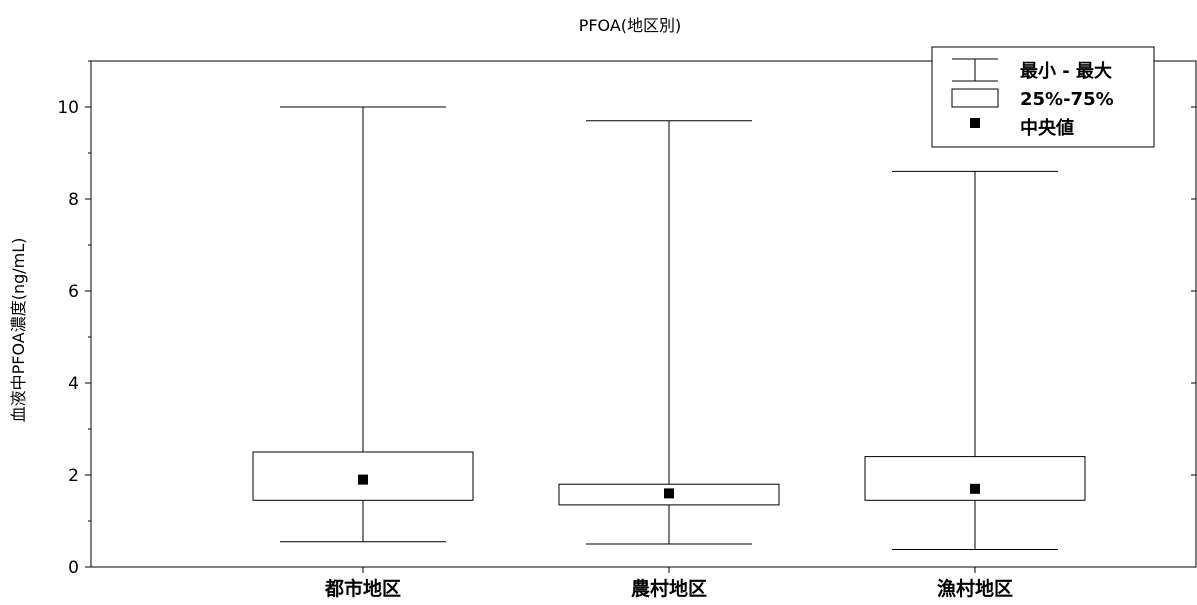  I want to click on legend-label: 25%-75%, so click(1067, 99).